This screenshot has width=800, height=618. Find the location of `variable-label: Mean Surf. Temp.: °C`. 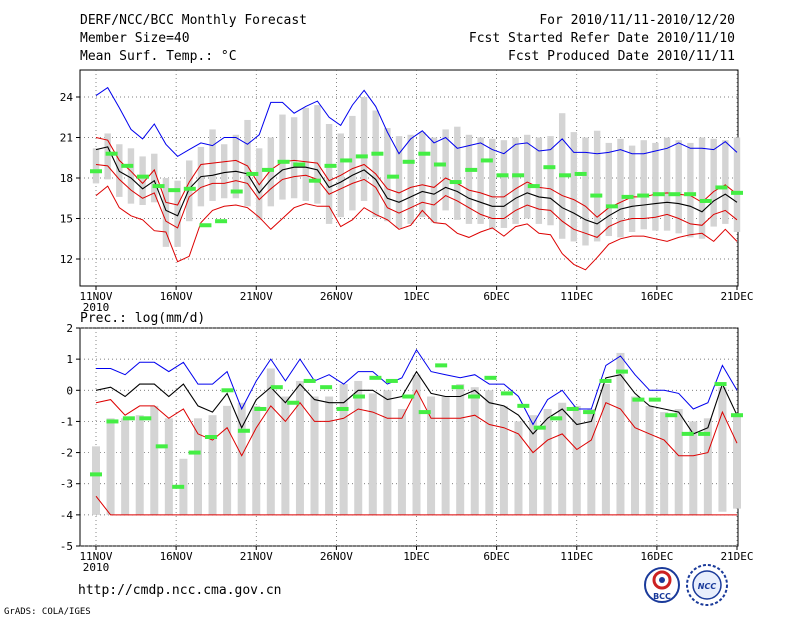

variable-label: Mean Surf. Temp.: °C is located at coordinates (158, 56).